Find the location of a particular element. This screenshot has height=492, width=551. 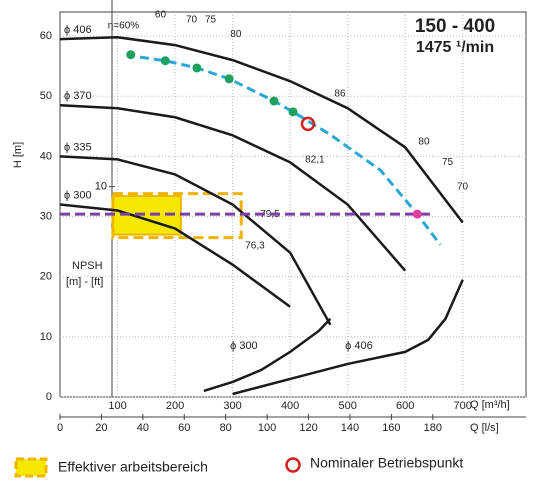

hq-curve is located at coordinates (175, 255).